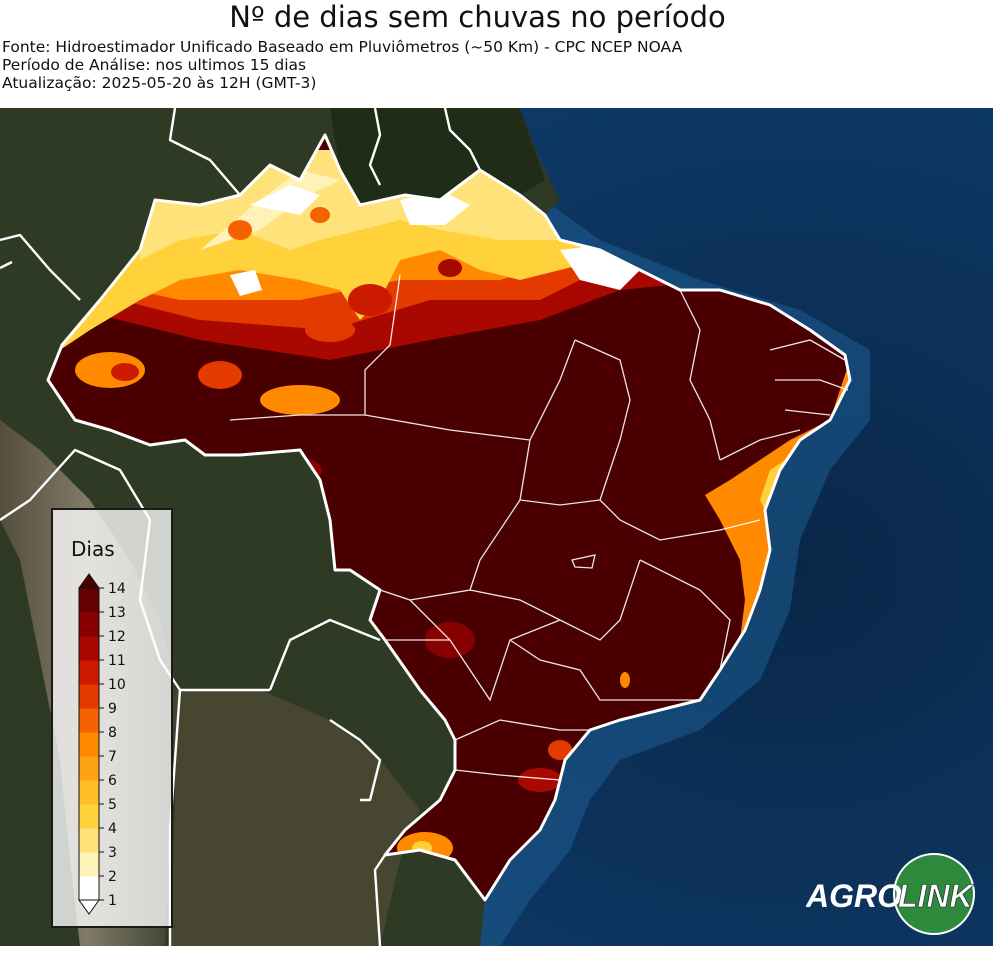 The height and width of the screenshot is (960, 993). I want to click on update-time-text: Atualização: 2025-05-20 às 12H (GMT-3), so click(159, 83).